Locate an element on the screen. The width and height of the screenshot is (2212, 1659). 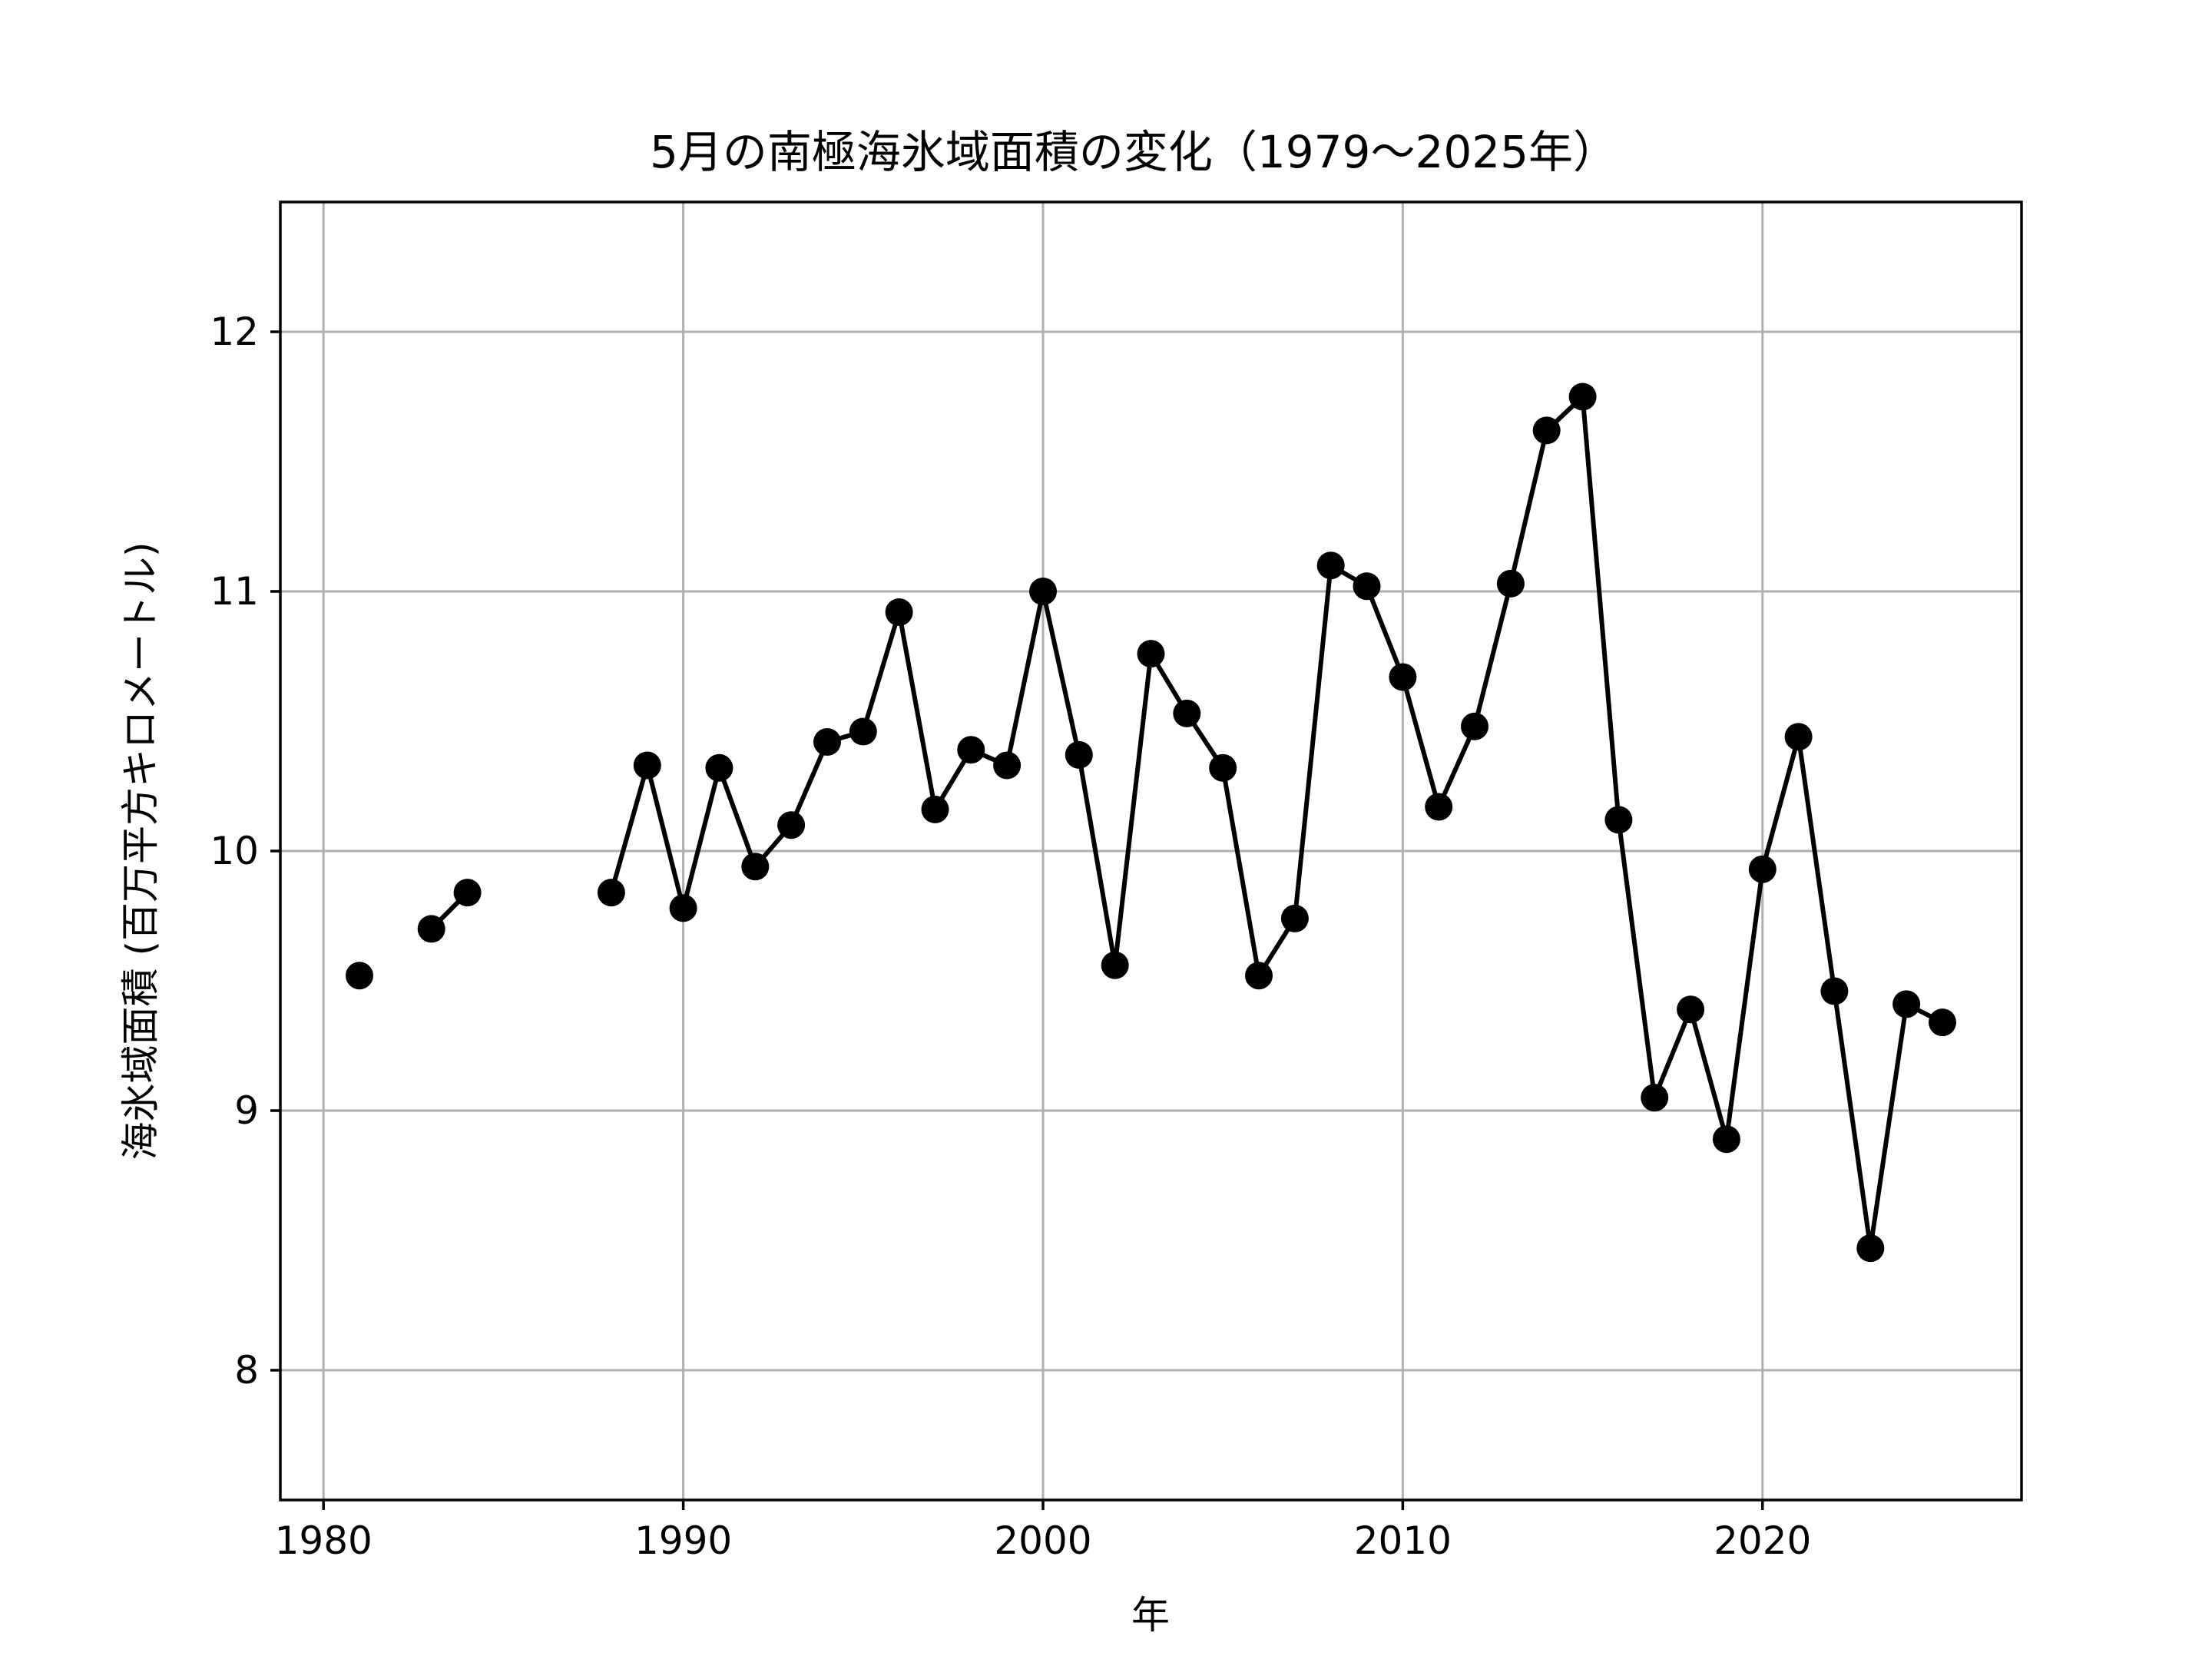
x-tick-label: 2020 is located at coordinates (1762, 1541).